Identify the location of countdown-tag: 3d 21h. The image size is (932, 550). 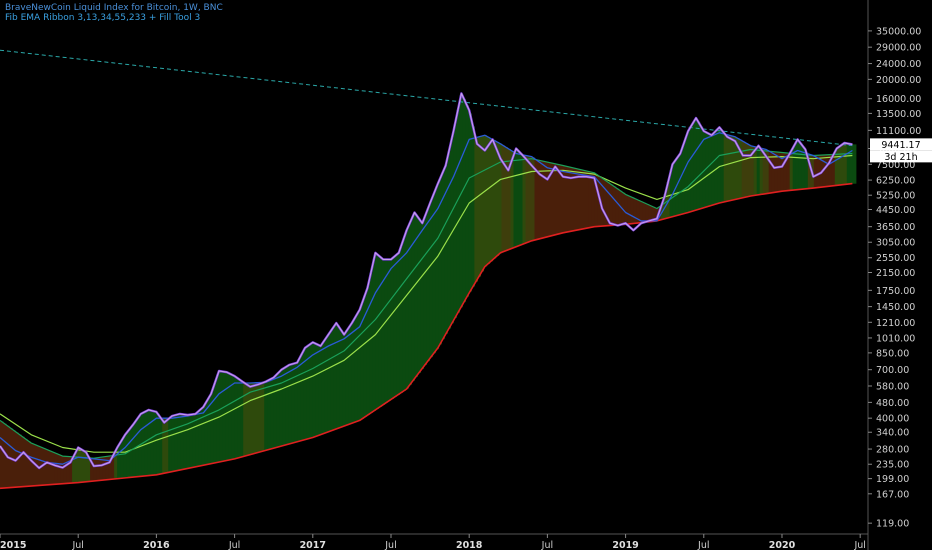
(900, 157).